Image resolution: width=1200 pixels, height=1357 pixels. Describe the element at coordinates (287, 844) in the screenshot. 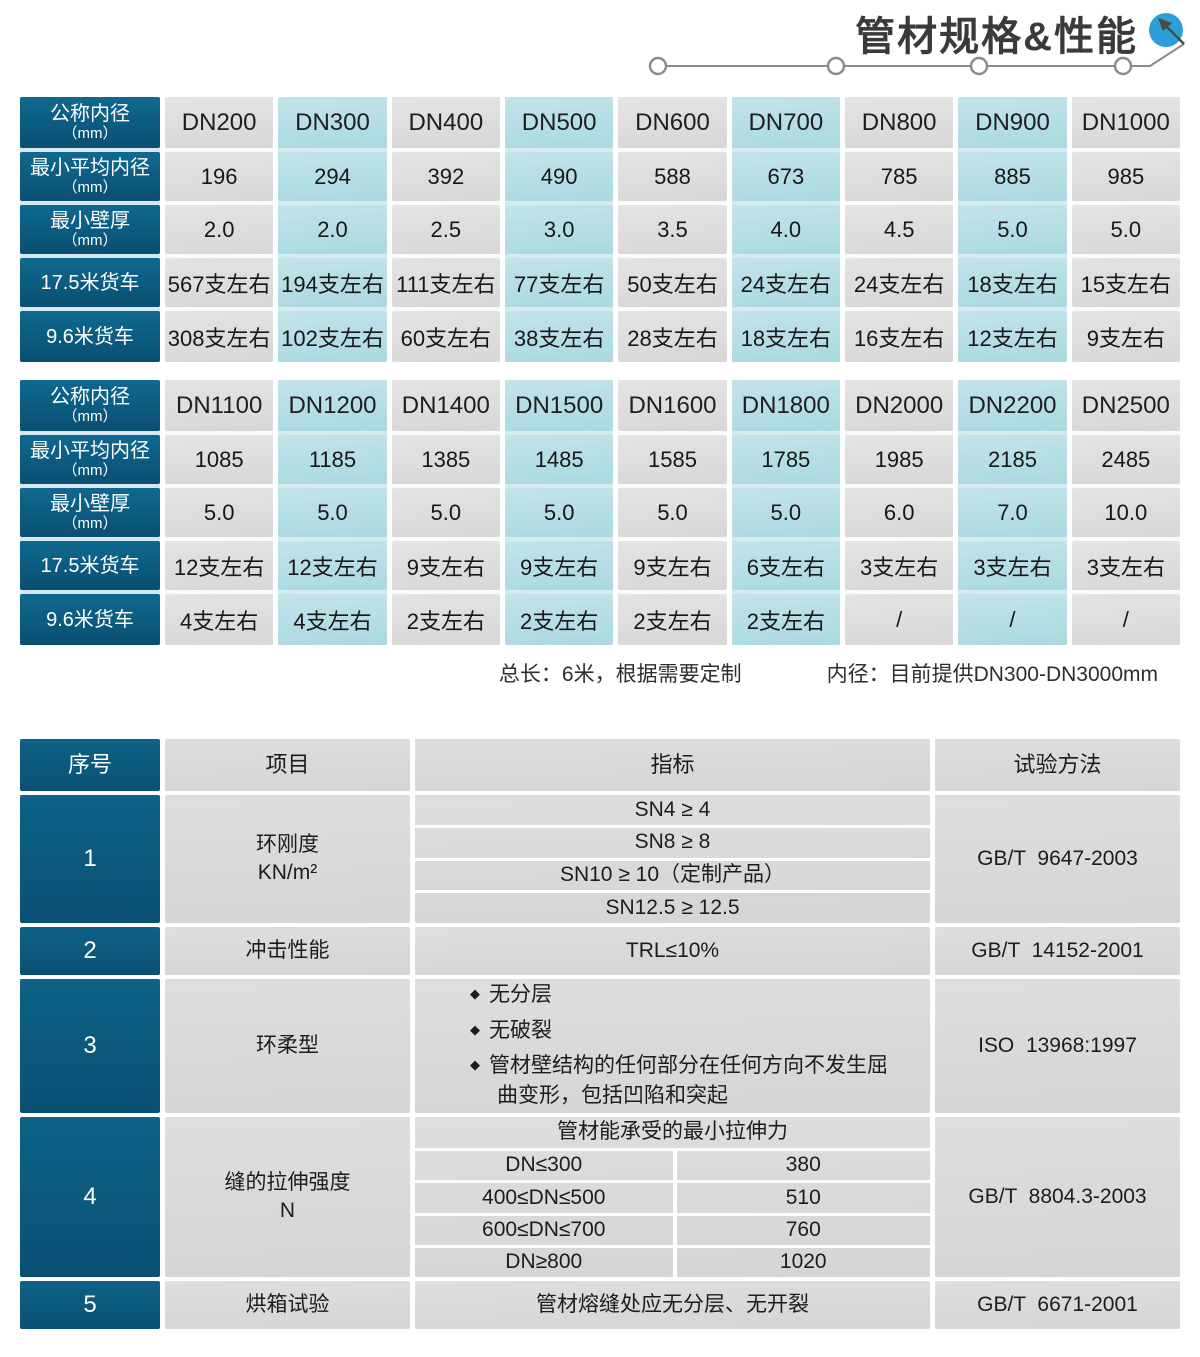

I see `perf-item-line: 环刚度` at that location.